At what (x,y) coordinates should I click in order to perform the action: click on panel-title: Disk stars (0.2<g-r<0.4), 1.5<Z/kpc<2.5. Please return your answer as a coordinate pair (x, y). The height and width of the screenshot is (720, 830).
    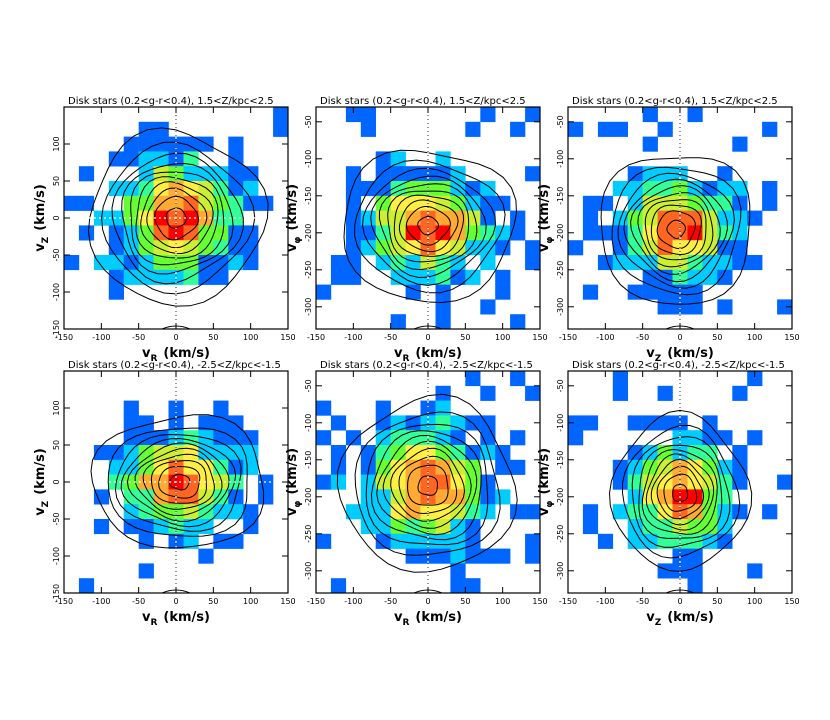
    Looking at the image, I should click on (423, 101).